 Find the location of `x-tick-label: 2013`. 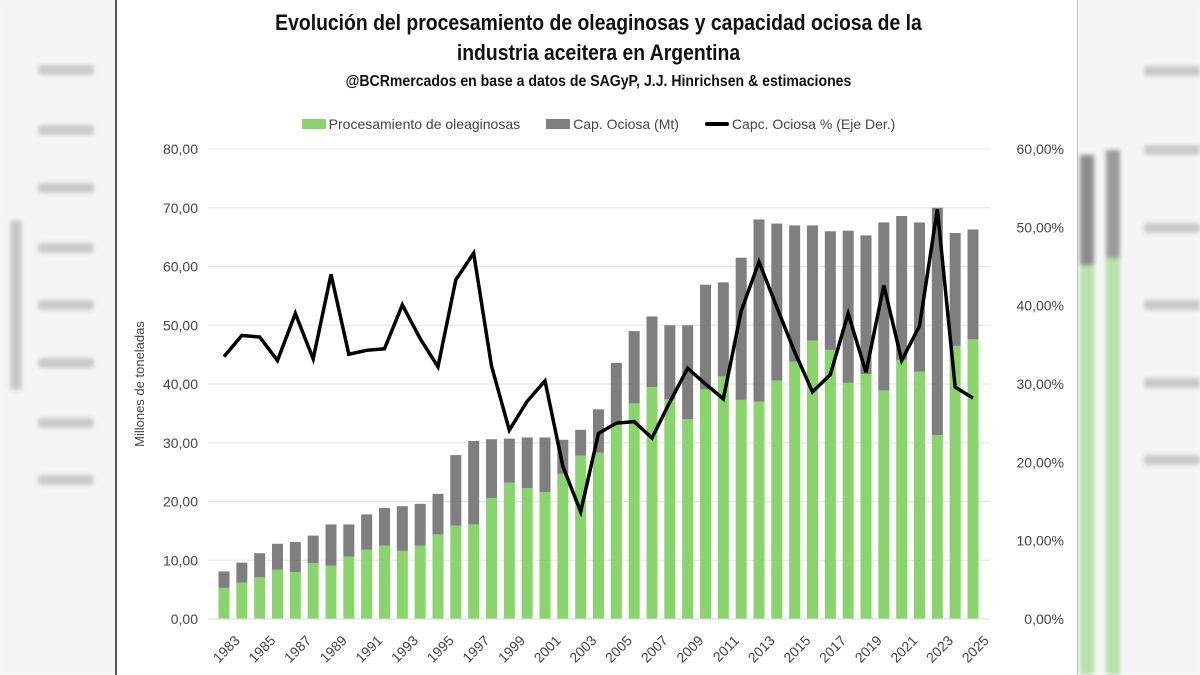

x-tick-label: 2013 is located at coordinates (761, 648).